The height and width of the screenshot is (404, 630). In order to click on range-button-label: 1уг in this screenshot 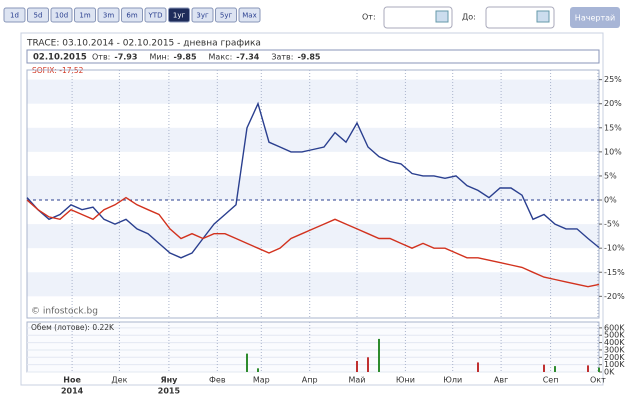, I will do `click(179, 16)`.